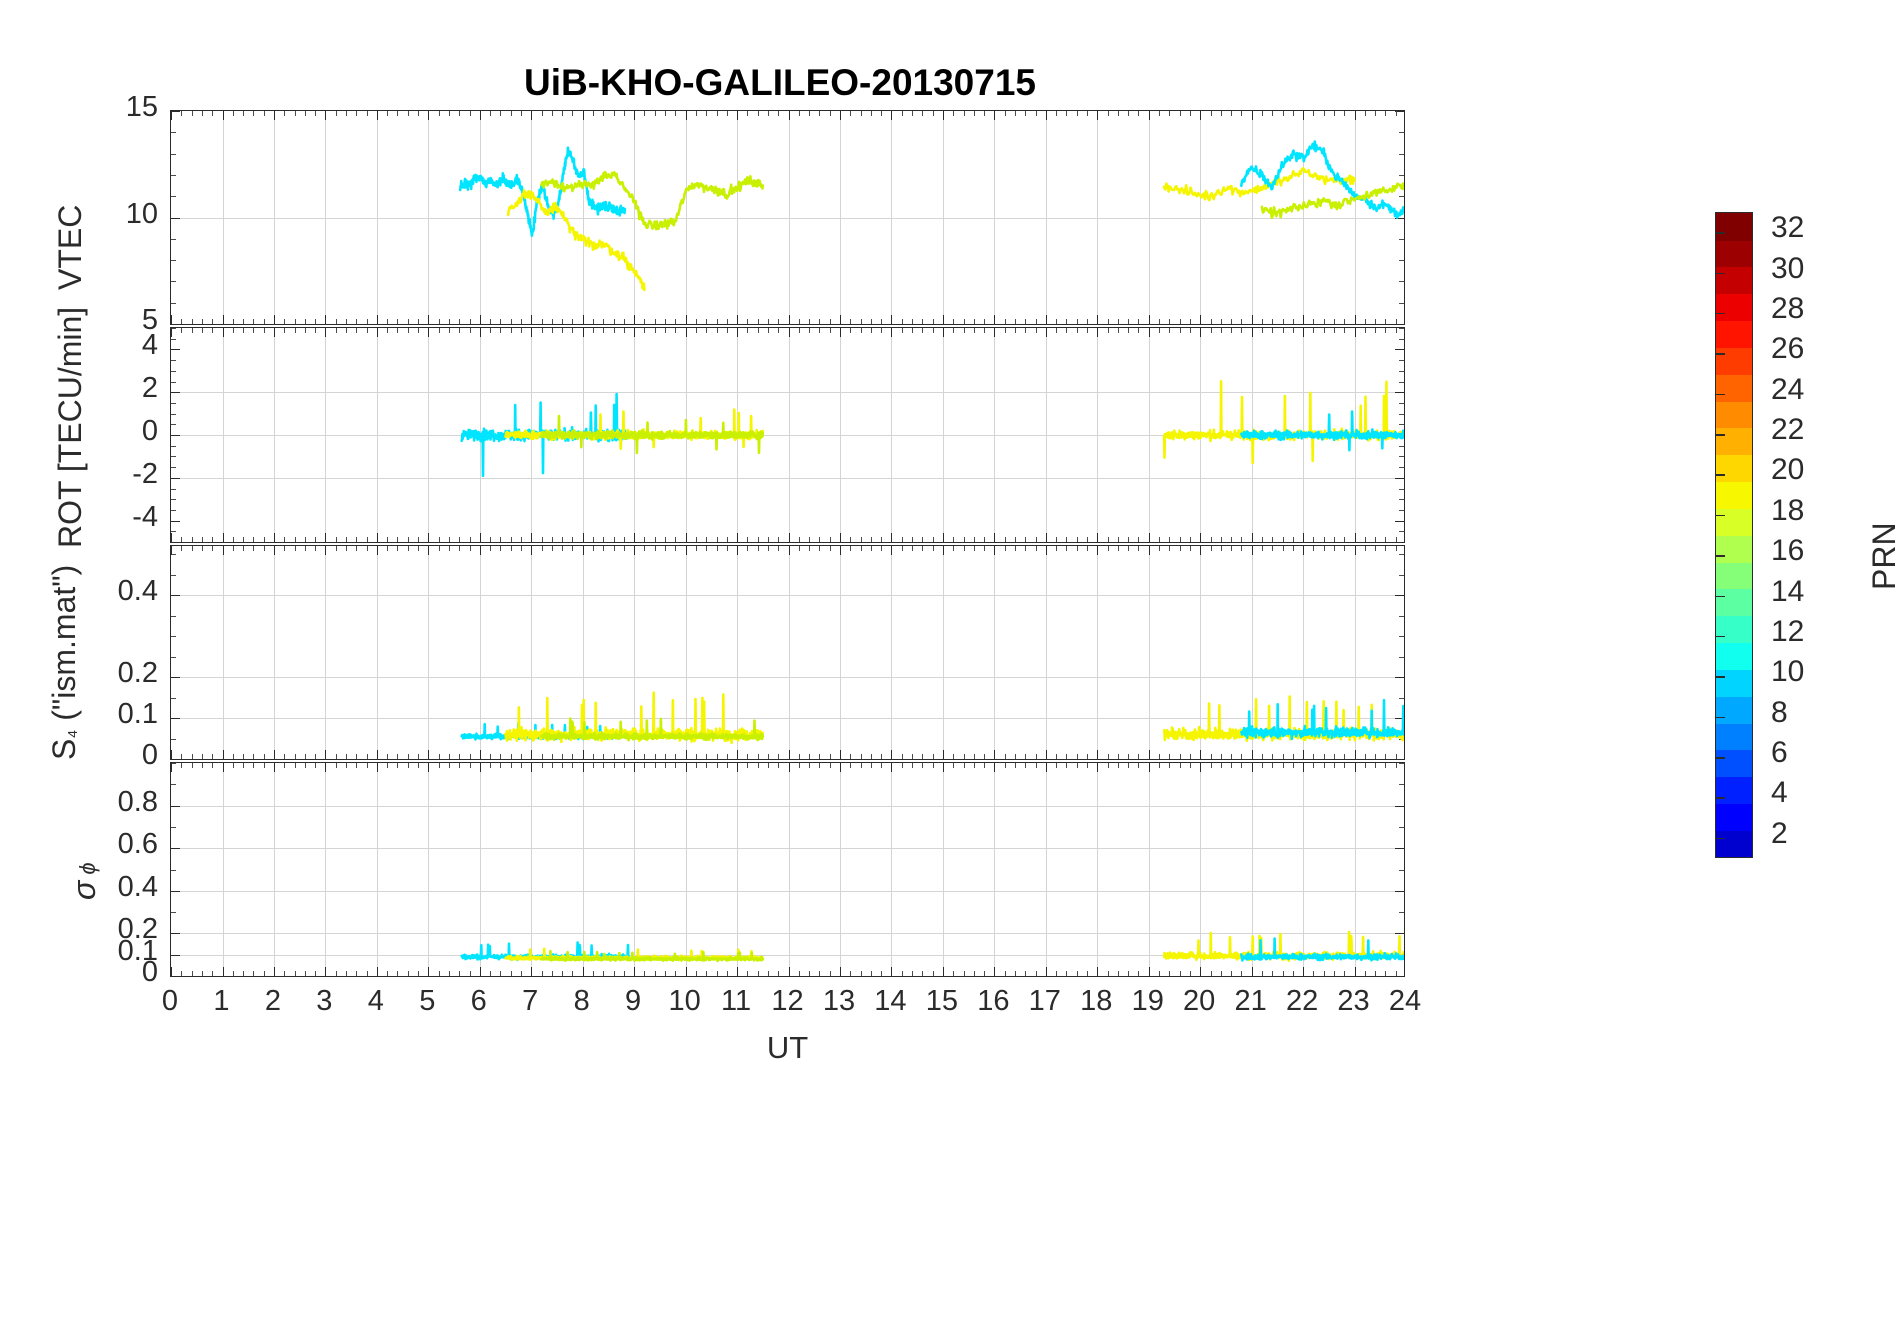  What do you see at coordinates (931, 216) in the screenshot?
I see `data-traces` at bounding box center [931, 216].